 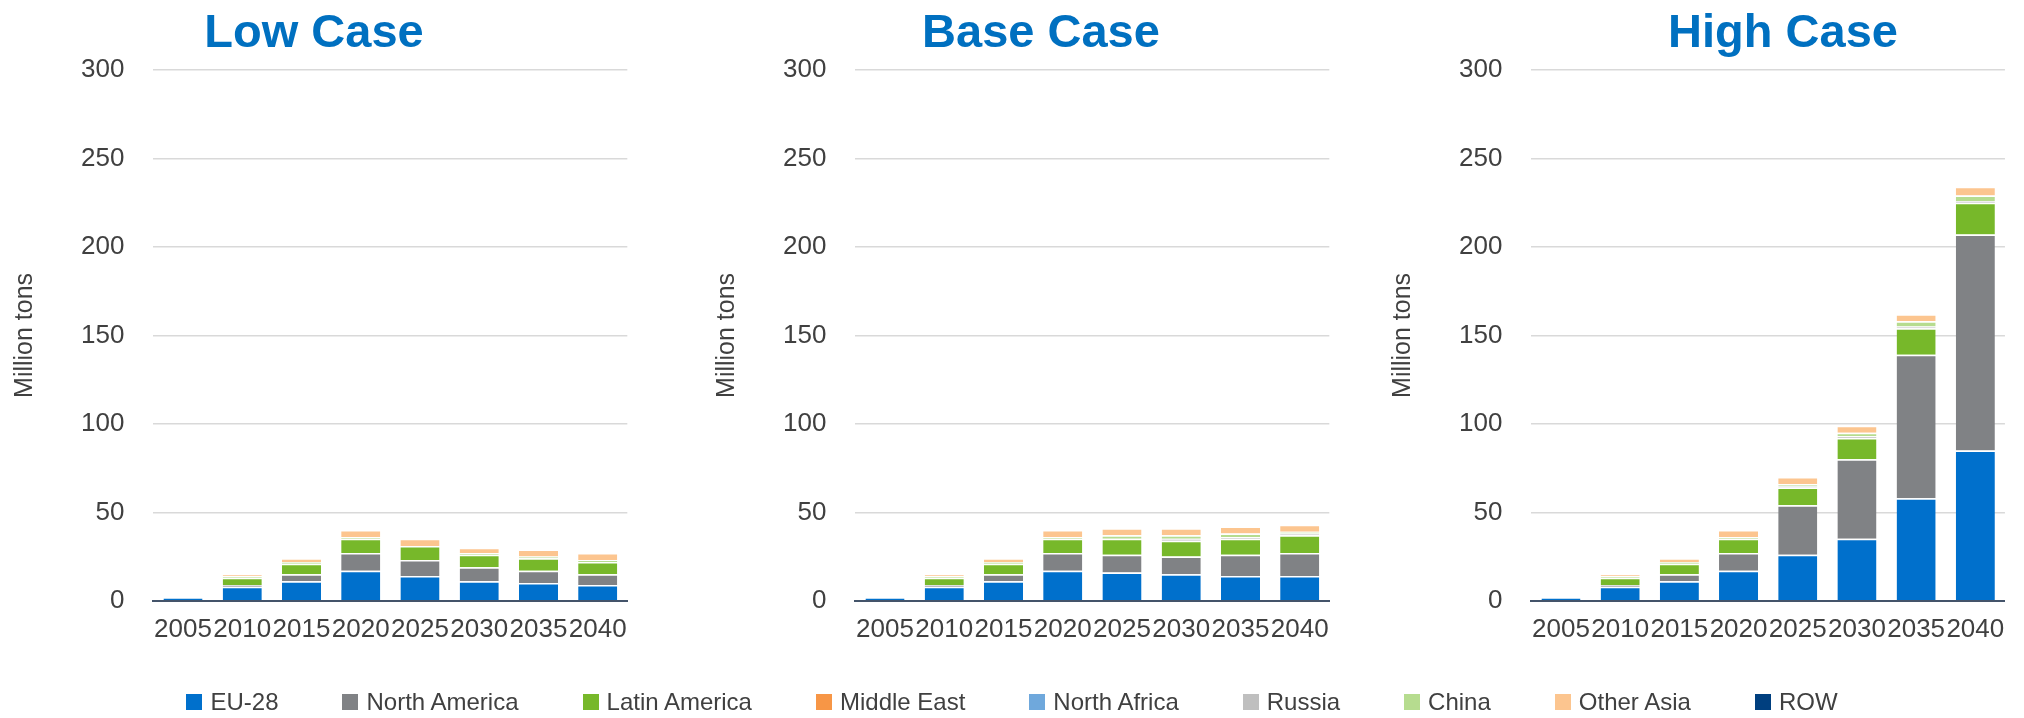 I want to click on legend-label: Russia, so click(x=1303, y=702).